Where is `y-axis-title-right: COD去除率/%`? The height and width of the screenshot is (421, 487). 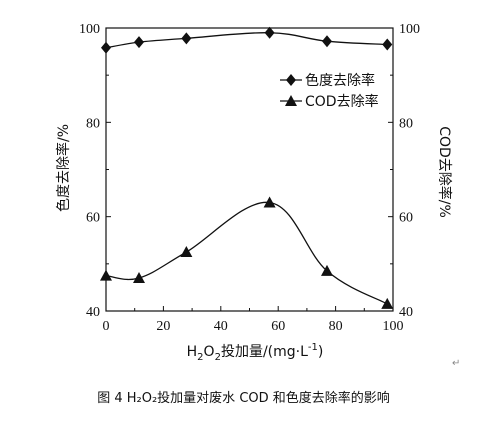
y-axis-title-right: COD去除率/% is located at coordinates (444, 172).